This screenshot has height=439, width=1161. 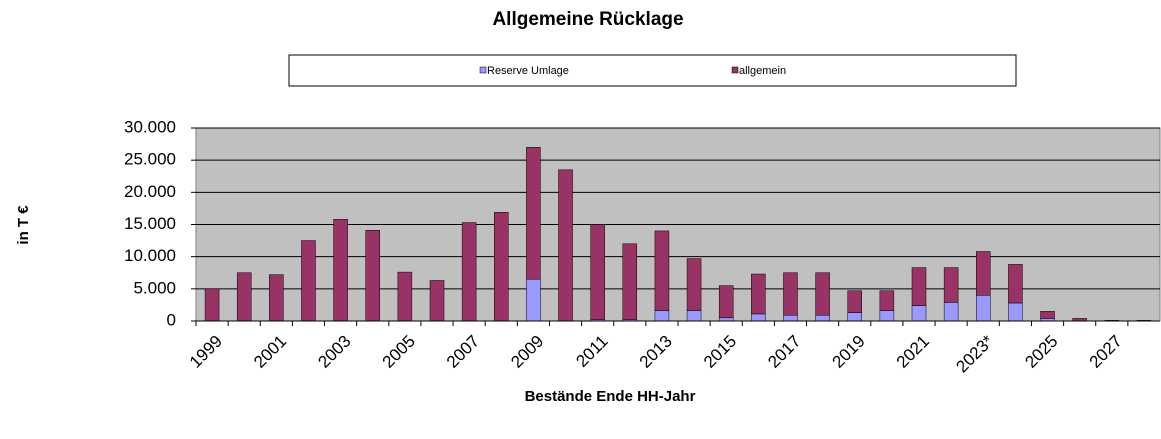 What do you see at coordinates (150, 159) in the screenshot?
I see `y-tick-label: 25.000` at bounding box center [150, 159].